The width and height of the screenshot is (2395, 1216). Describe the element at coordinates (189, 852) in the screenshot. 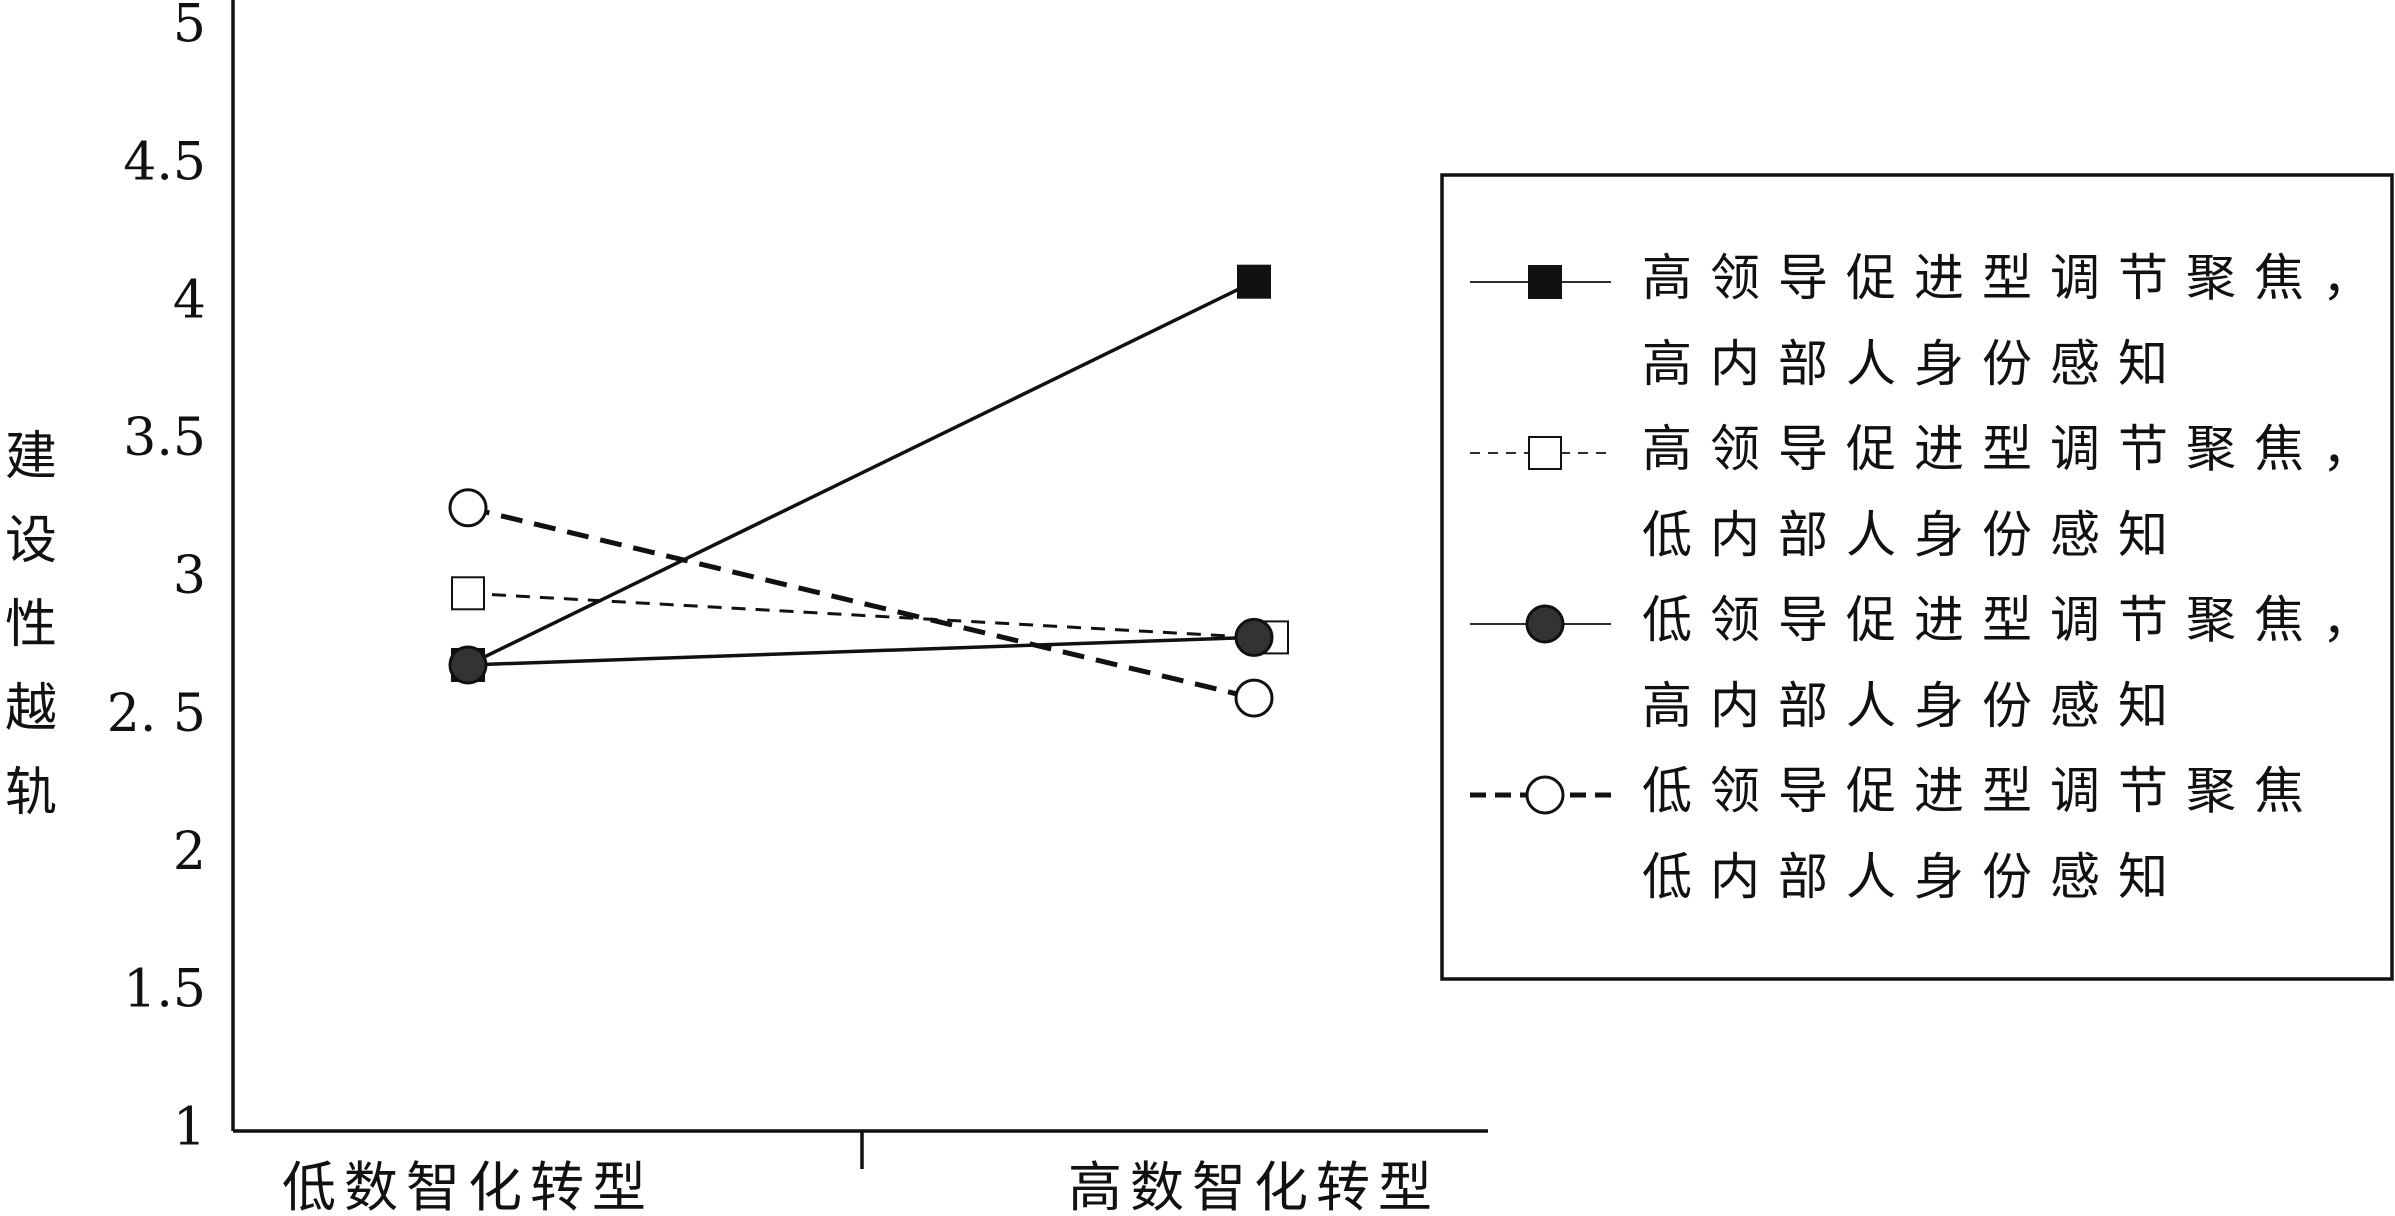

I see `y-tick-label: 2` at that location.